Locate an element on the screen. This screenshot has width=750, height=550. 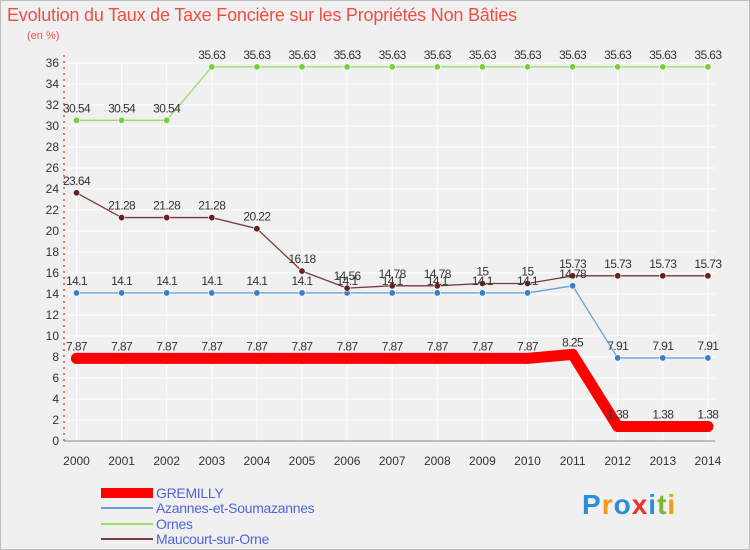
y-tick-label: 20 is located at coordinates (53, 231).